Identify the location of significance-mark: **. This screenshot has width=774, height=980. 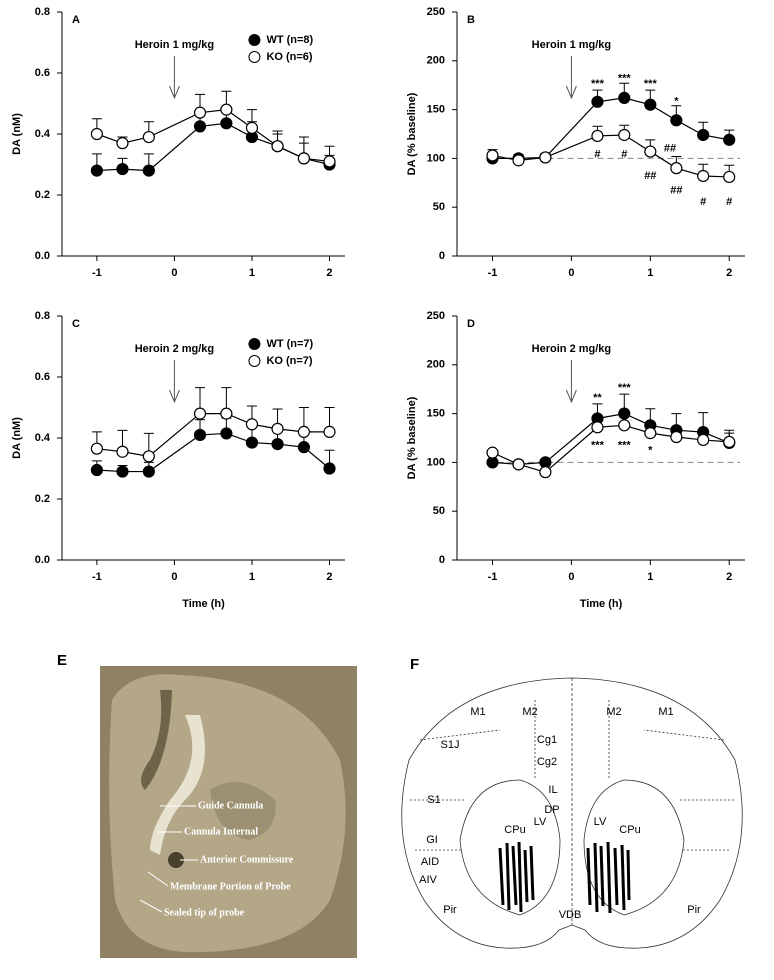
(597, 398).